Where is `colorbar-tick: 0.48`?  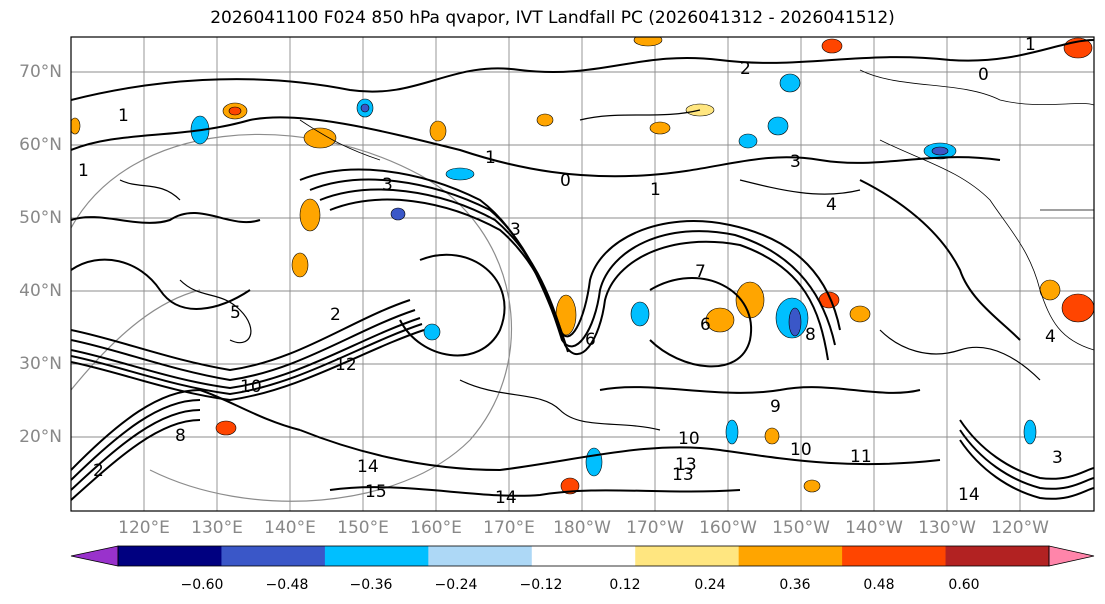 colorbar-tick: 0.48 is located at coordinates (879, 585).